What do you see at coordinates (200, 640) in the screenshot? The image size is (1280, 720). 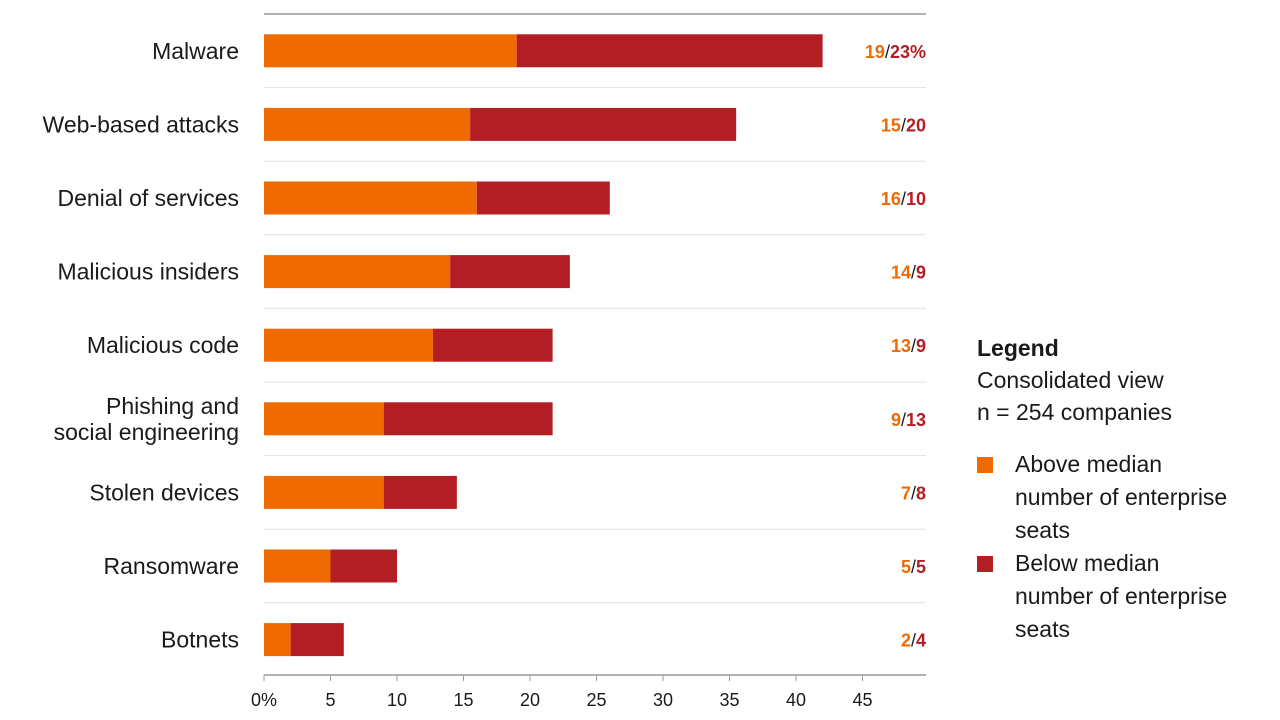 I see `category-label: Botnets` at bounding box center [200, 640].